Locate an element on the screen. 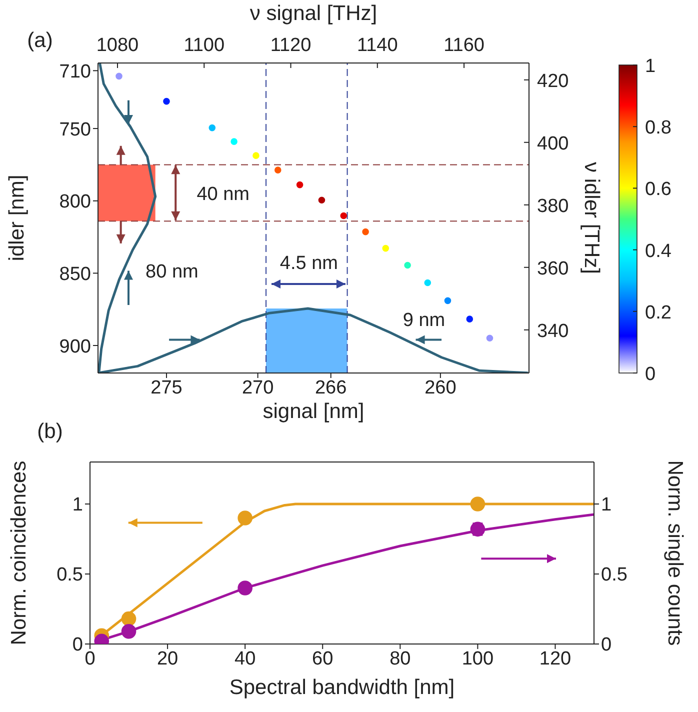  y2-tick-label: 340 is located at coordinates (553, 331).